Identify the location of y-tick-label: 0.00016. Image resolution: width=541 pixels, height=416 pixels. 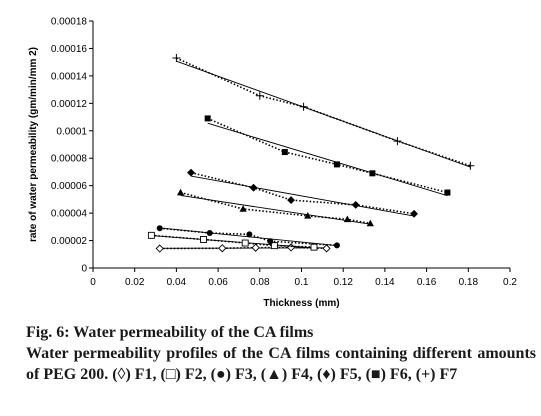
(69, 49).